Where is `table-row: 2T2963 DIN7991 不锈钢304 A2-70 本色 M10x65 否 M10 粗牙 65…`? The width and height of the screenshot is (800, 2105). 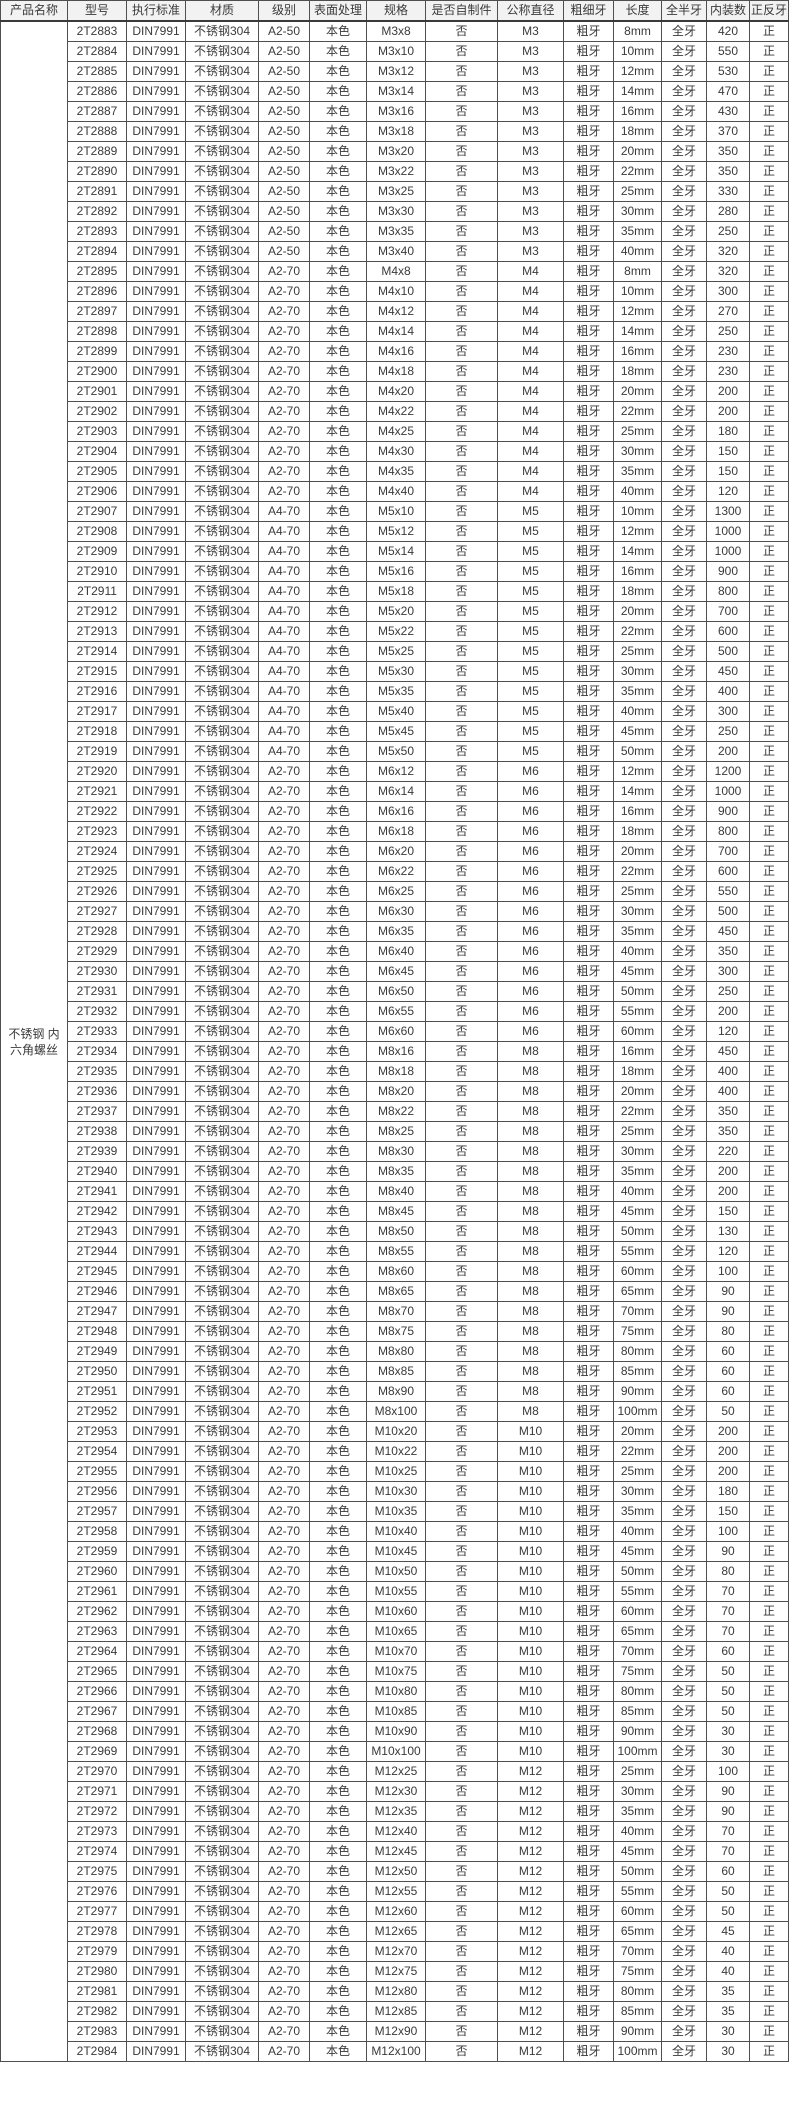 table-row: 2T2963 DIN7991 不锈钢304 A2-70 本色 M10x65 否 M10 粗牙 65… is located at coordinates (395, 1631).